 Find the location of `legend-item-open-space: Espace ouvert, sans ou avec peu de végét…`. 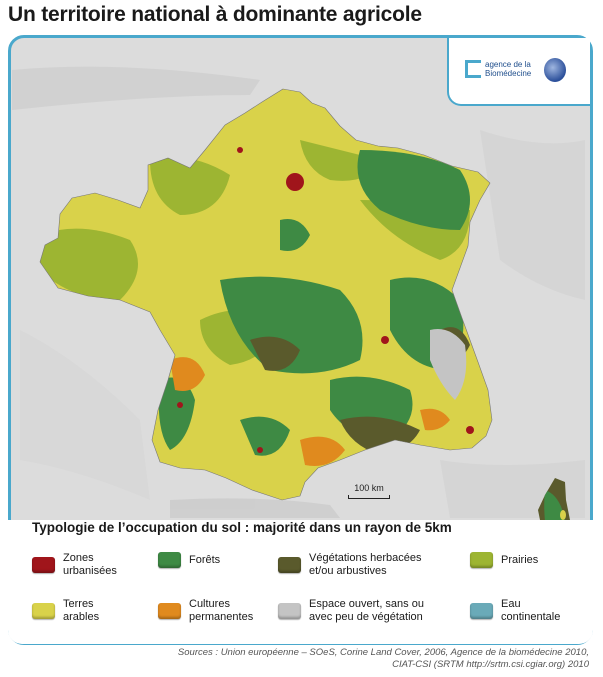

legend-item-open-space: Espace ouvert, sans ou avec peu de végét… is located at coordinates (351, 611).